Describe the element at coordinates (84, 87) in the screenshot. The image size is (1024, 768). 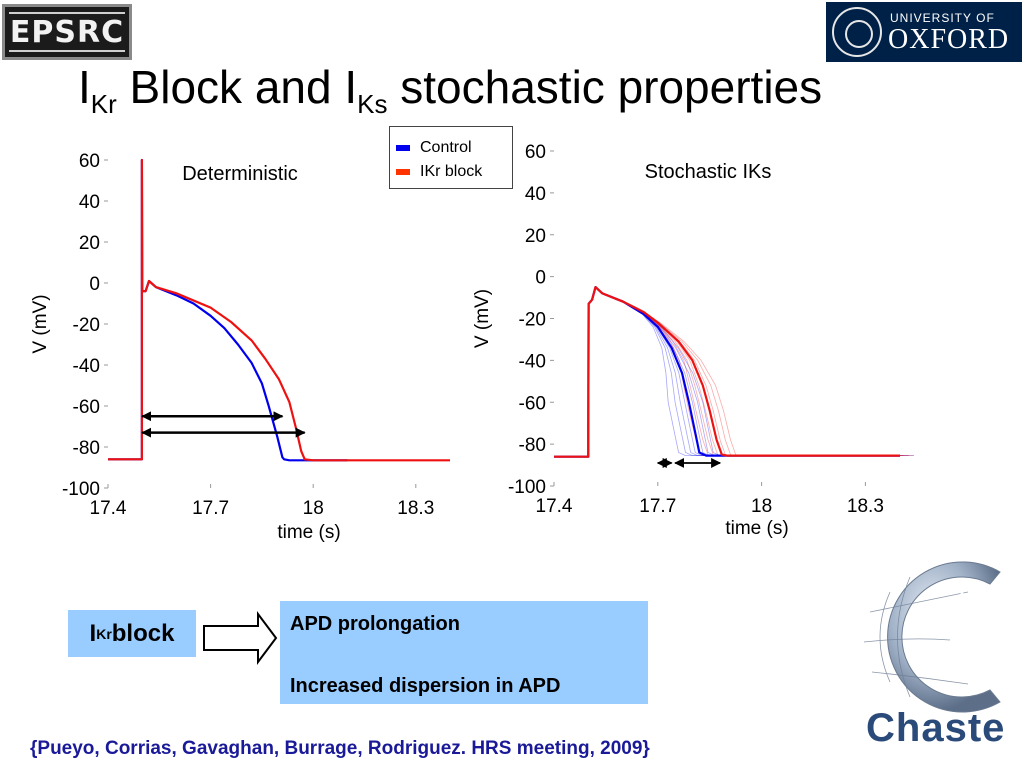
I see `title-part-1: I` at that location.